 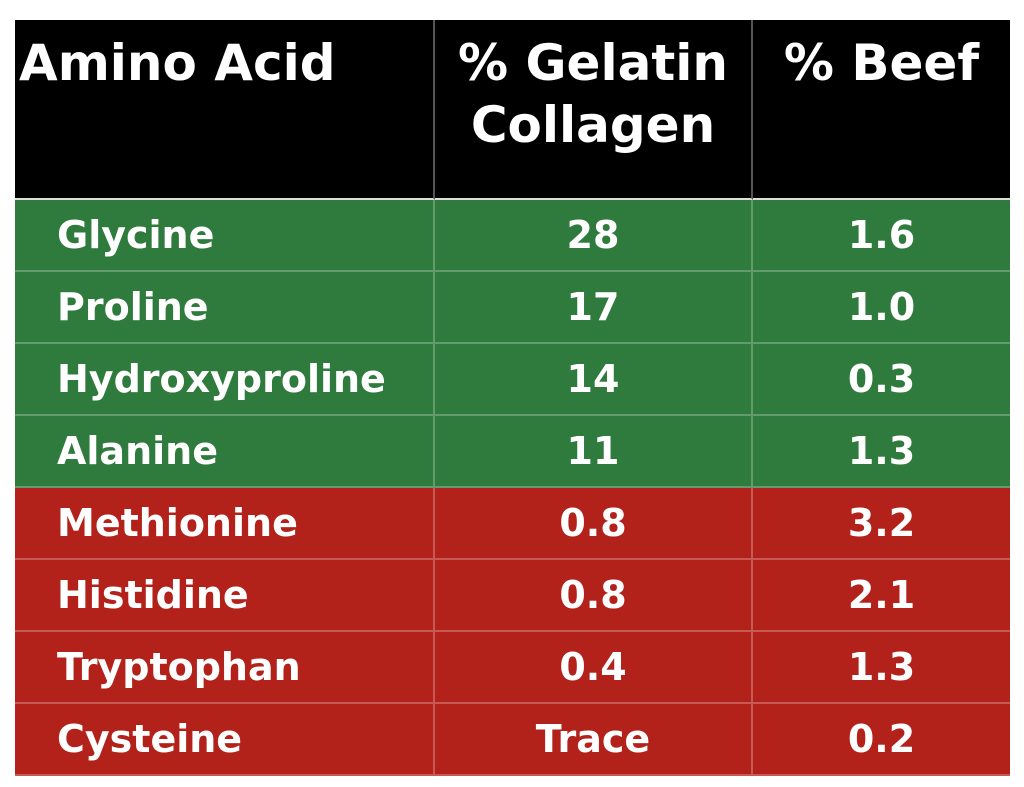 What do you see at coordinates (594, 110) in the screenshot?
I see `header-cell: % Gelatin Collagen` at bounding box center [594, 110].